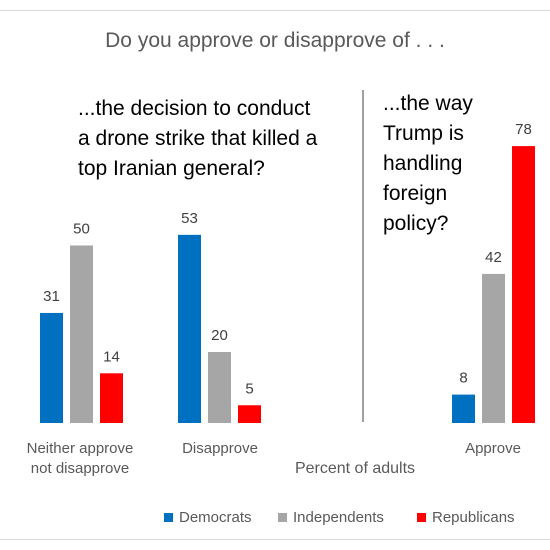 This screenshot has height=550, width=550. What do you see at coordinates (111, 356) in the screenshot?
I see `data-label-republicans: 14` at bounding box center [111, 356].